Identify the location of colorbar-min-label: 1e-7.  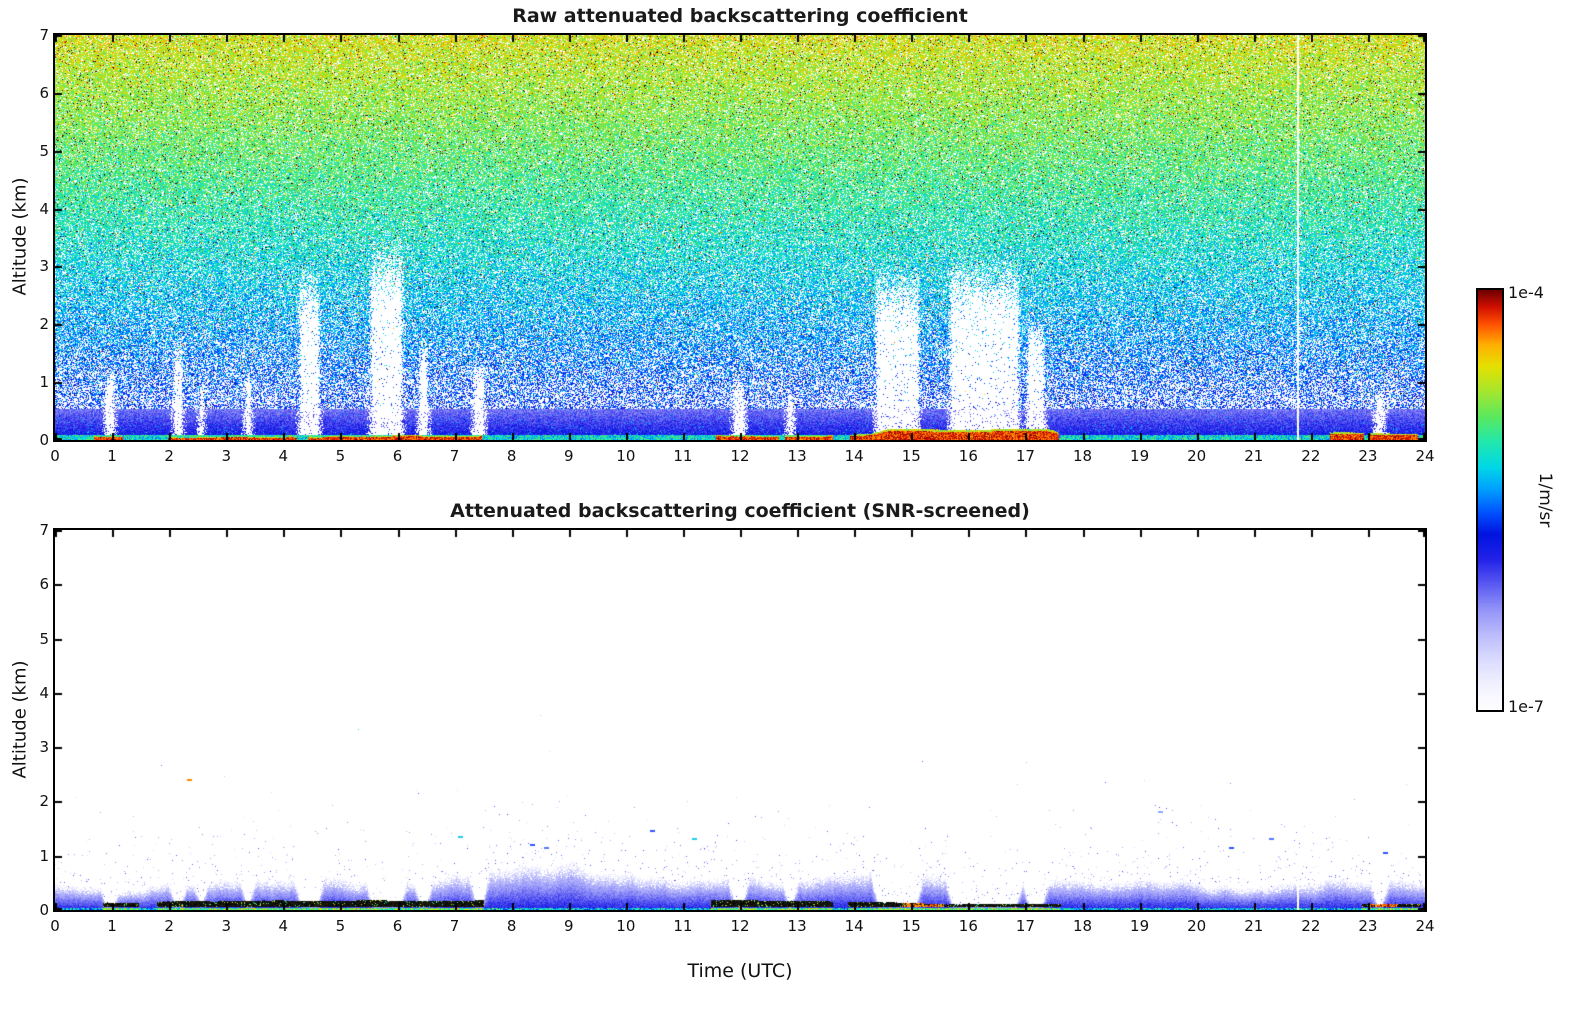
(1526, 706).